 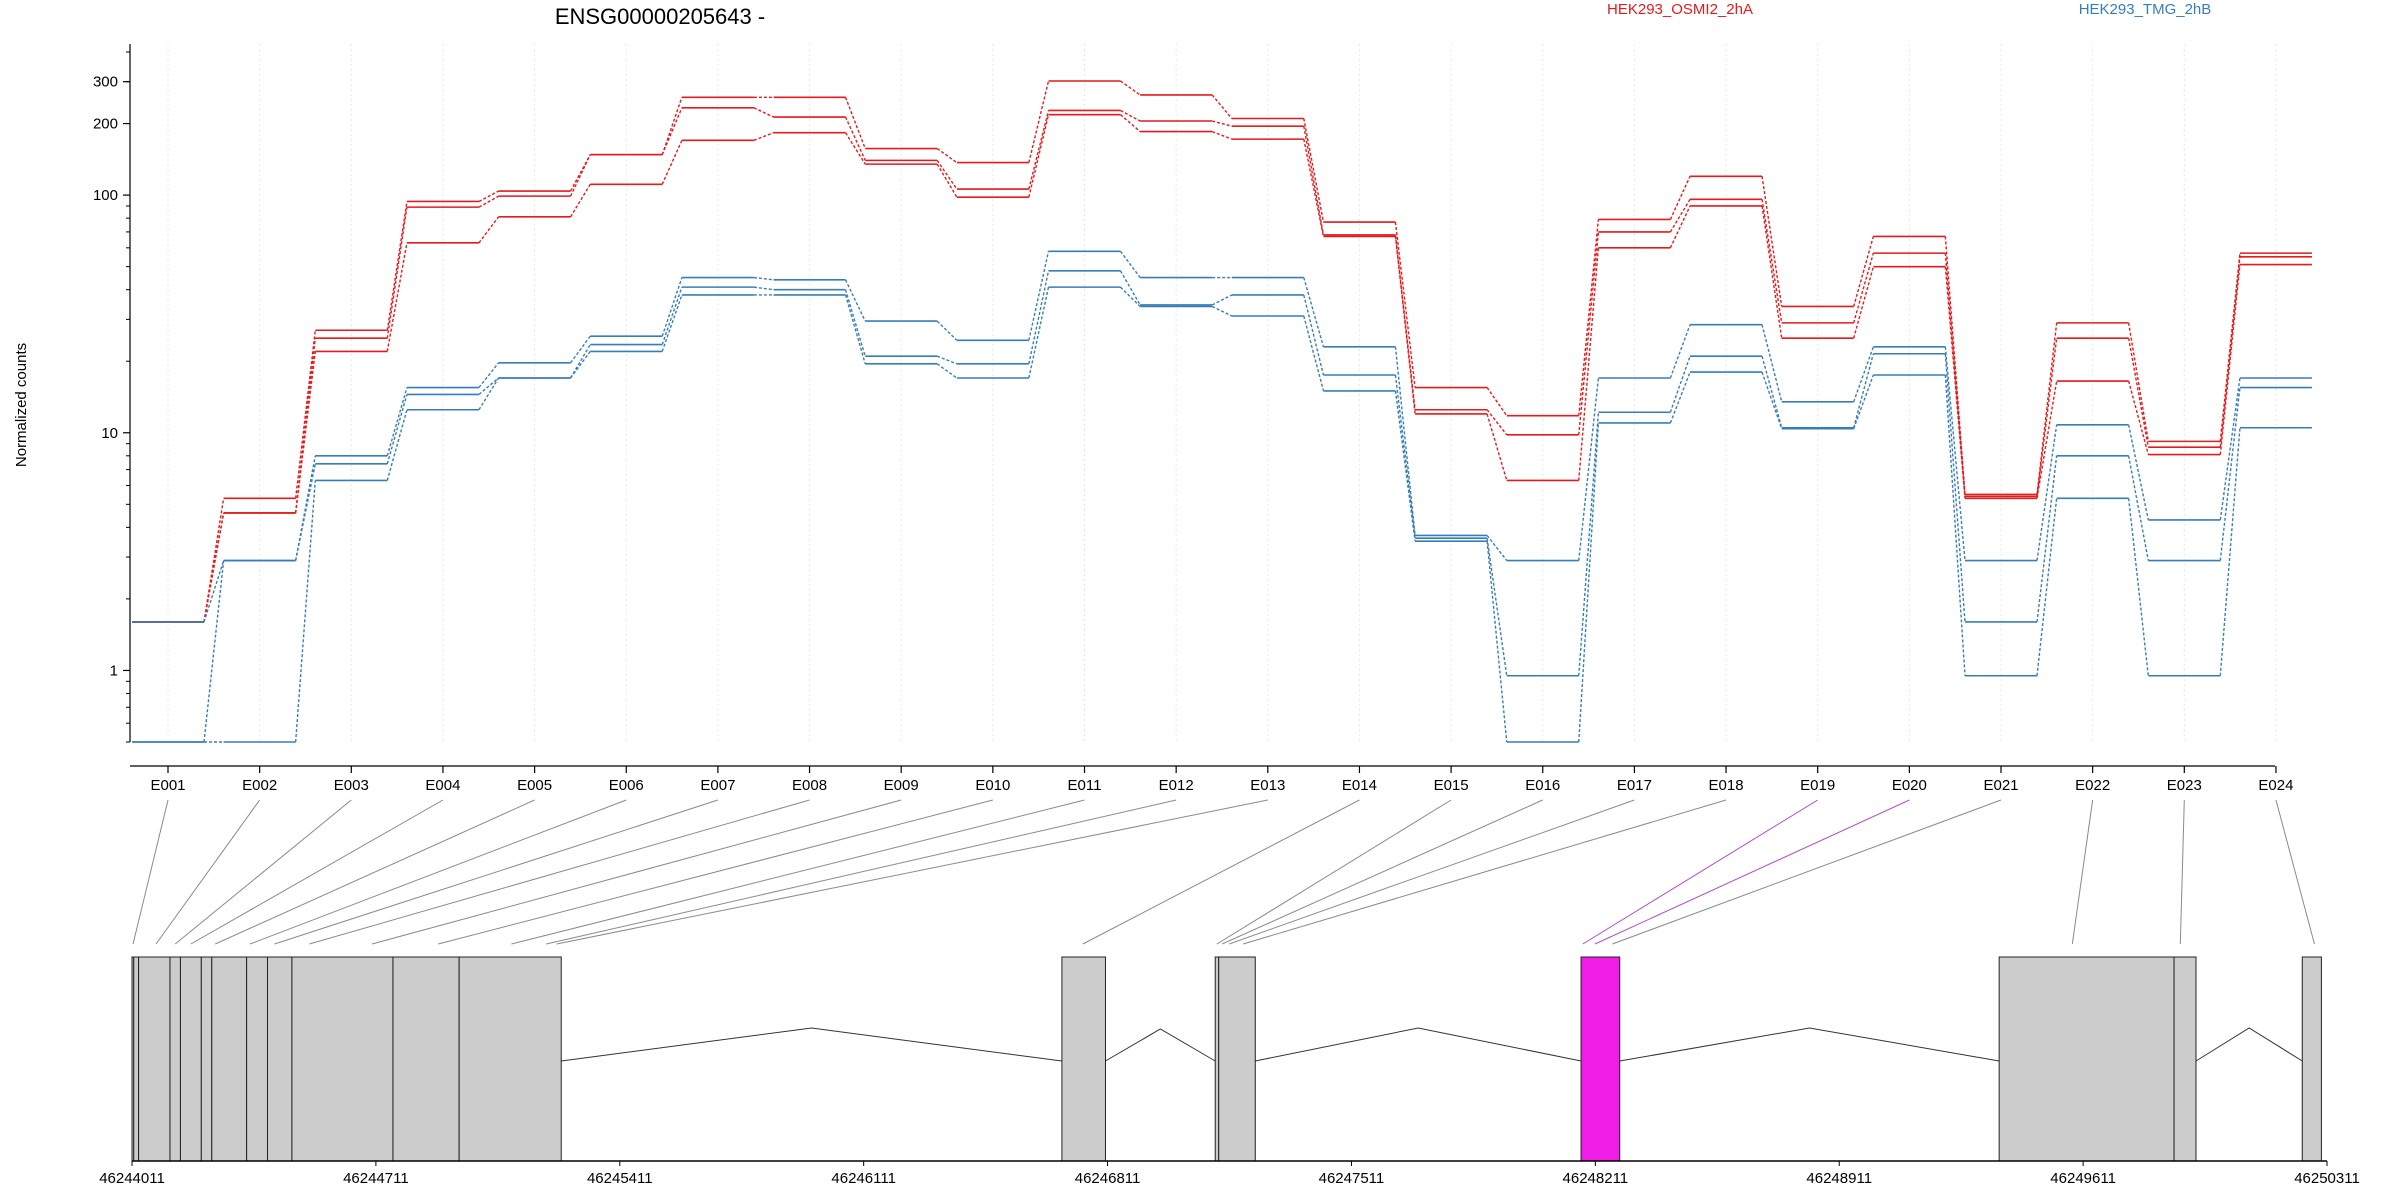 I want to click on x-tick-label: E010, so click(x=992, y=785).